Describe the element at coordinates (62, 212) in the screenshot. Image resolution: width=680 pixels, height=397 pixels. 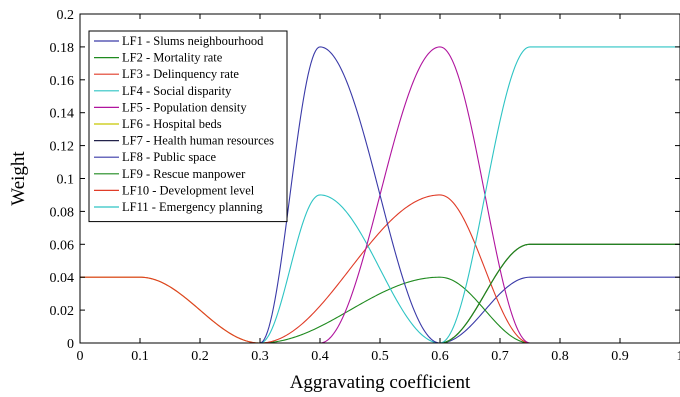
I see `y-tick-label: 0.08` at that location.